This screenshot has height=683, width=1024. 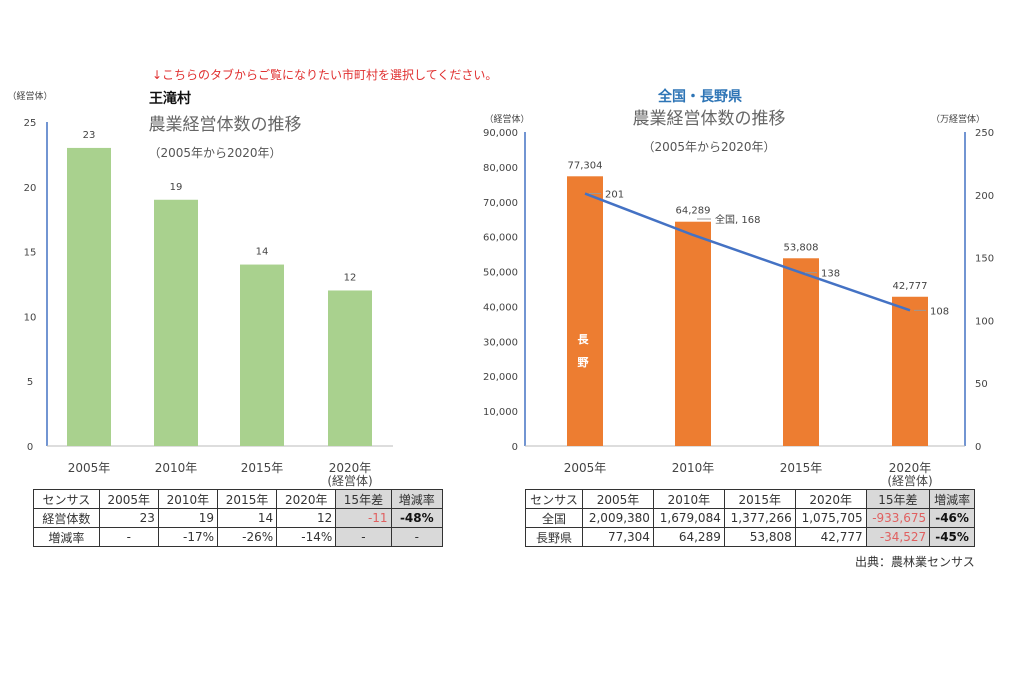 What do you see at coordinates (952, 537) in the screenshot?
I see `table-cell: -45%` at bounding box center [952, 537].